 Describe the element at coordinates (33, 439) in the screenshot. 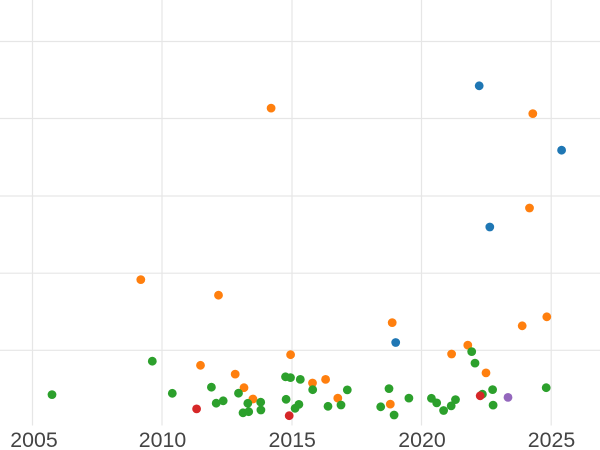

I see `svg-text: 2005` at that location.